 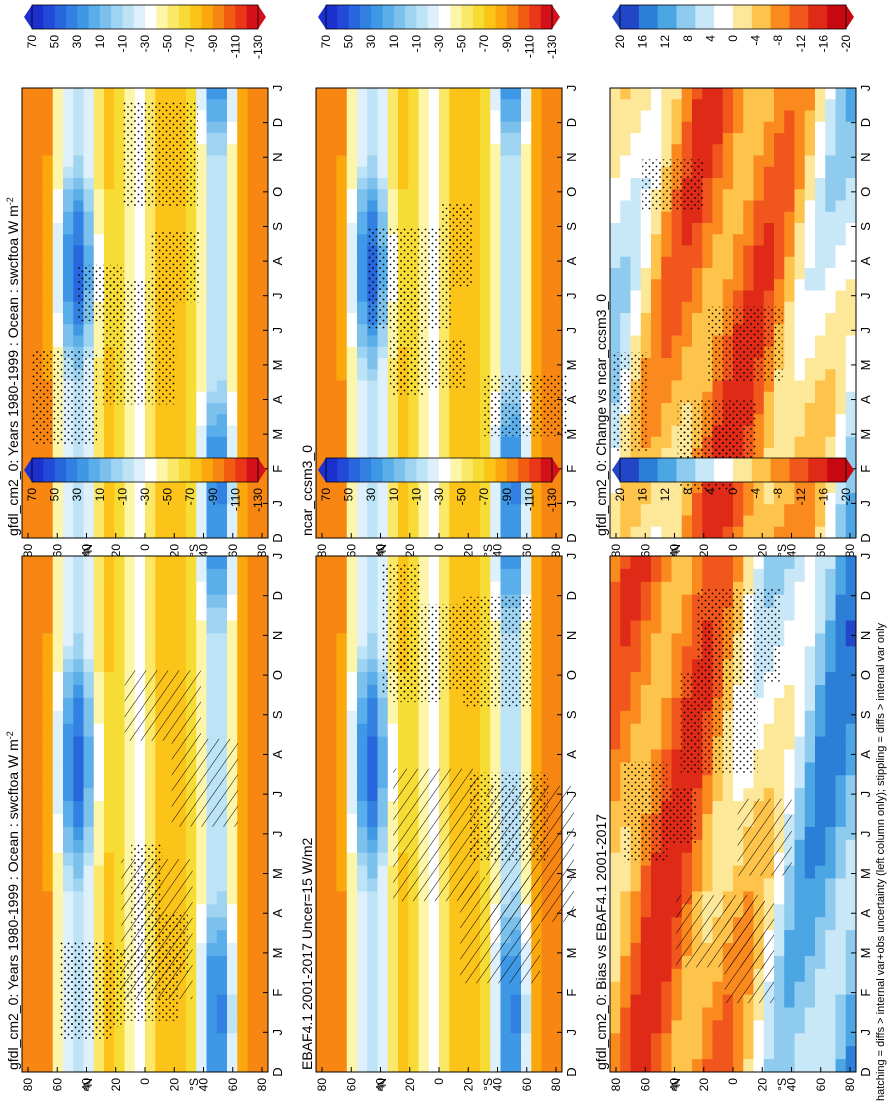 What do you see at coordinates (439, 1081) in the screenshot?
I see `lat-tick-label: 0` at bounding box center [439, 1081].